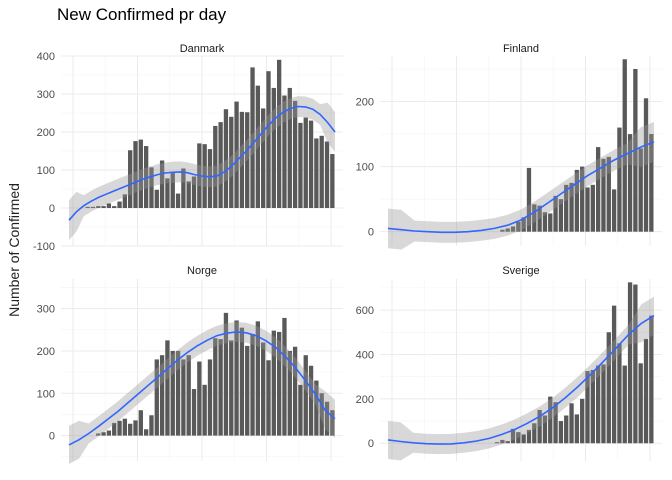 The image size is (672, 480). What do you see at coordinates (520, 271) in the screenshot?
I see `panel-title: Sverige` at bounding box center [520, 271].